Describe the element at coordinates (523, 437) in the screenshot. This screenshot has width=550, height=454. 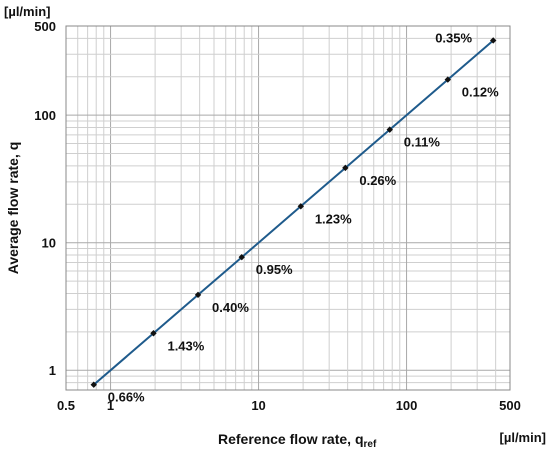
I see `x-axis-unit: [µl/min]` at that location.